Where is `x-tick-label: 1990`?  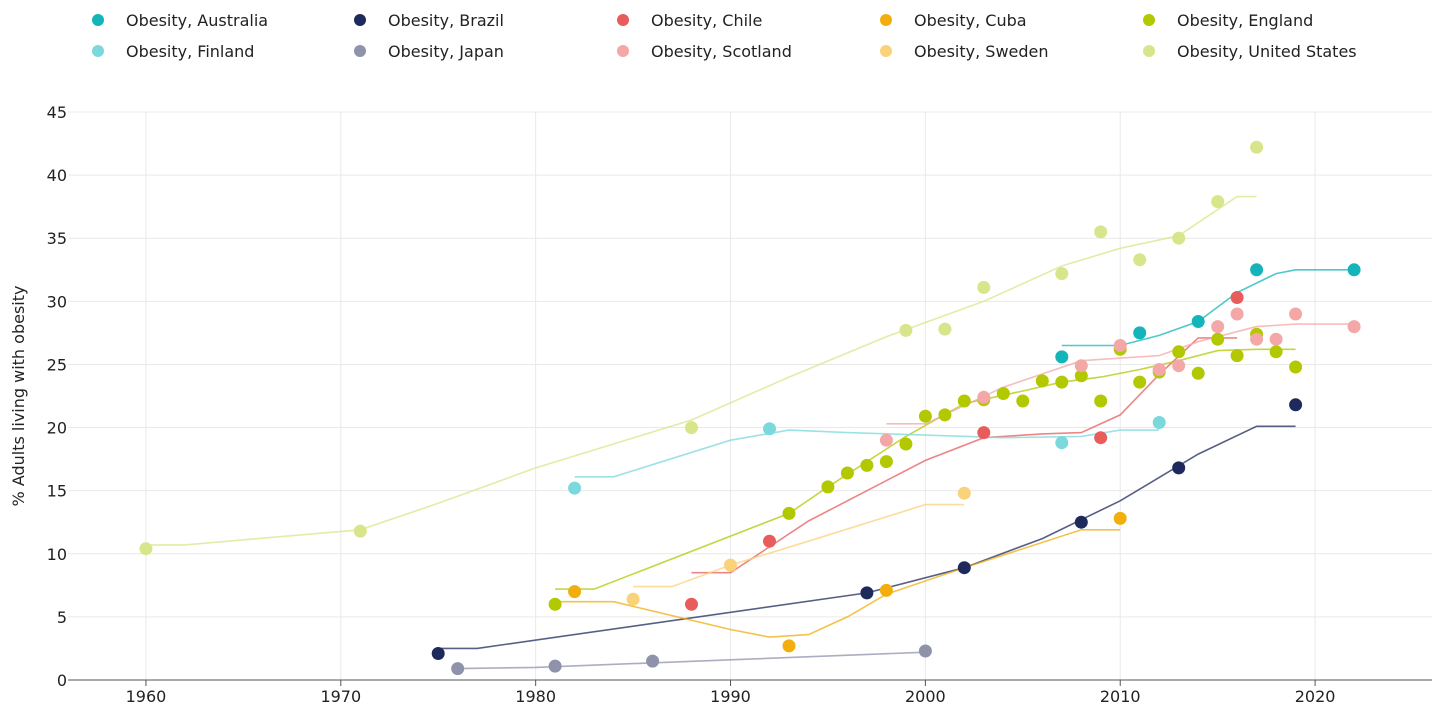
x-tick-label: 1990 is located at coordinates (730, 696).